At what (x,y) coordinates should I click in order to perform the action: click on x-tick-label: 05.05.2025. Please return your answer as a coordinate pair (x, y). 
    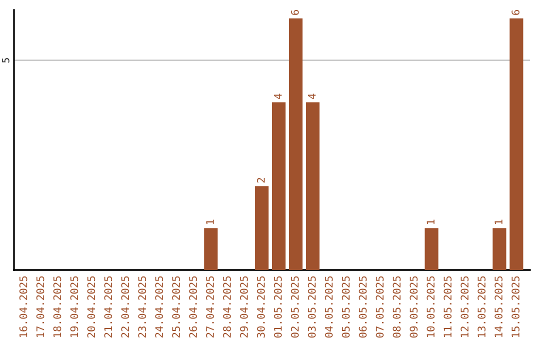
    Looking at the image, I should click on (346, 307).